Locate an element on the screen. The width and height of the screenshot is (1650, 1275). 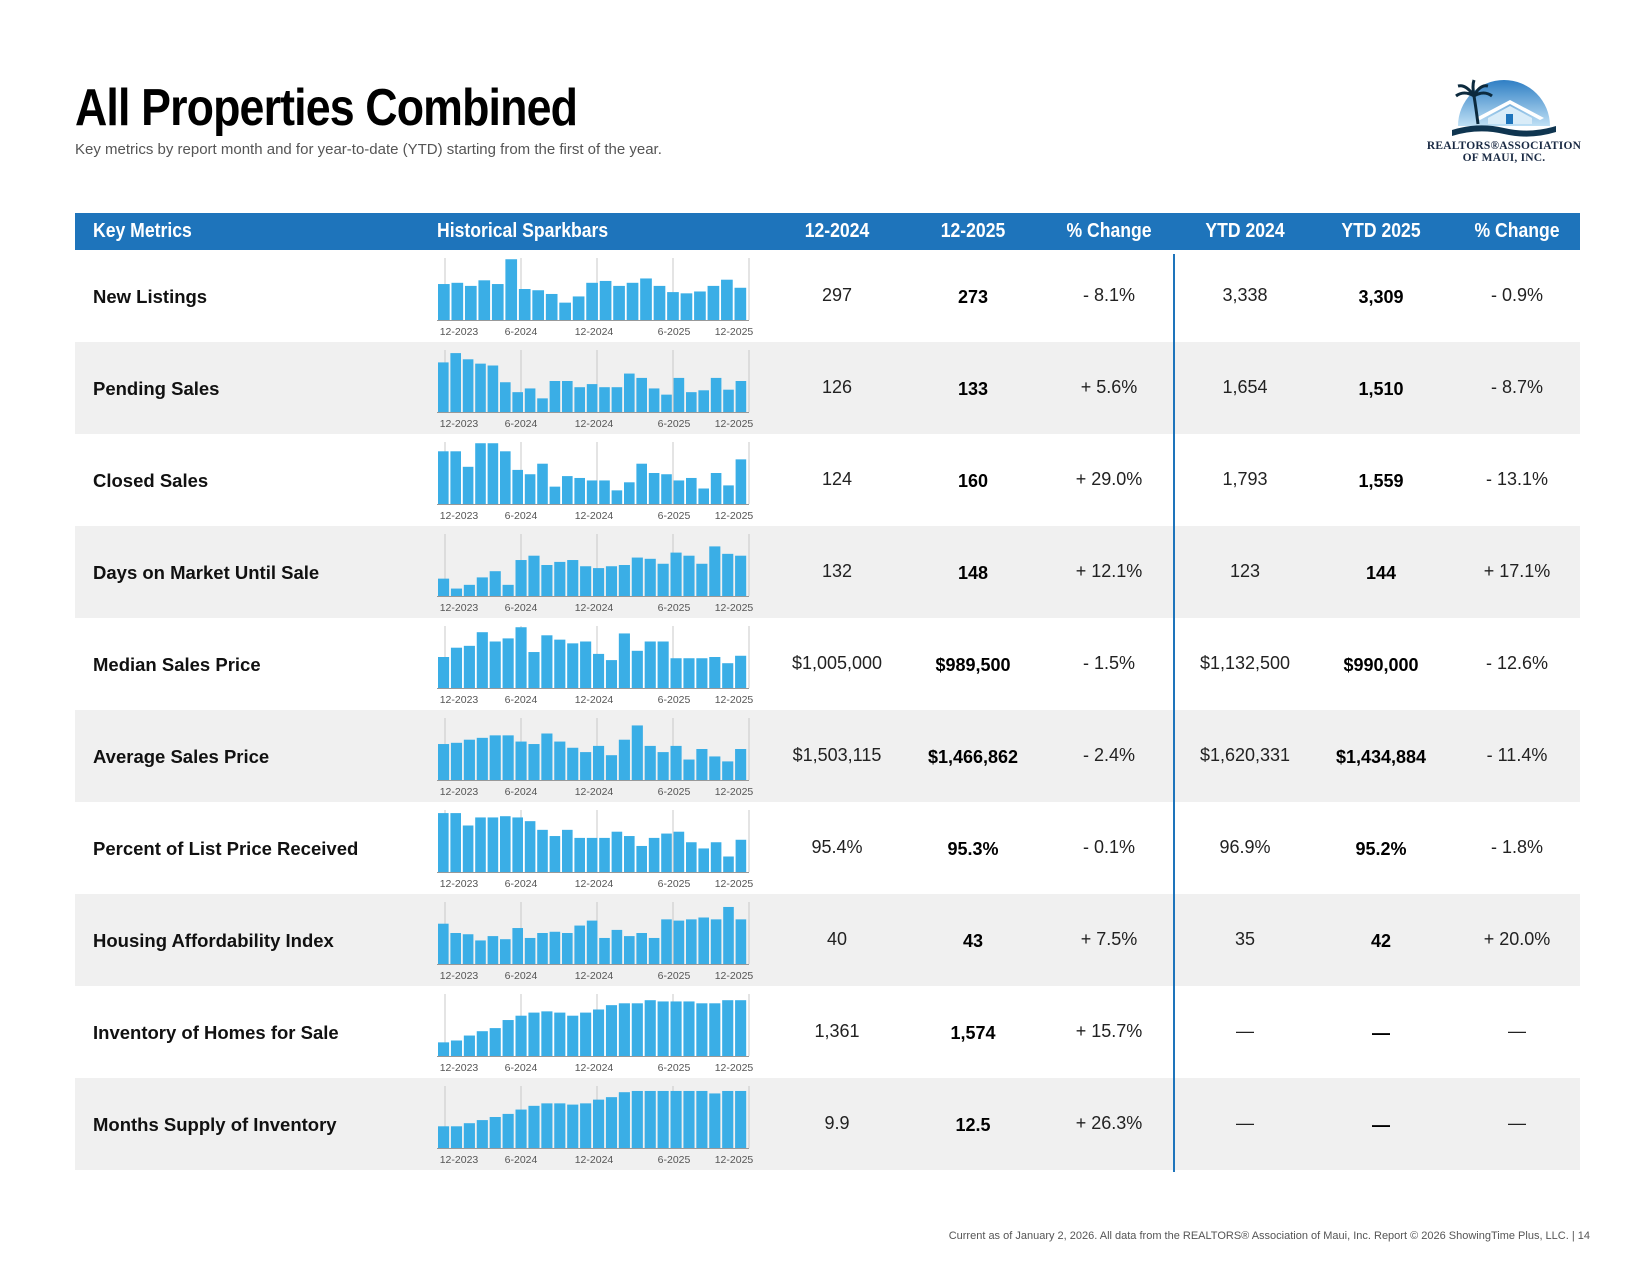
cell-ytd-2024: 123 is located at coordinates (1245, 571).